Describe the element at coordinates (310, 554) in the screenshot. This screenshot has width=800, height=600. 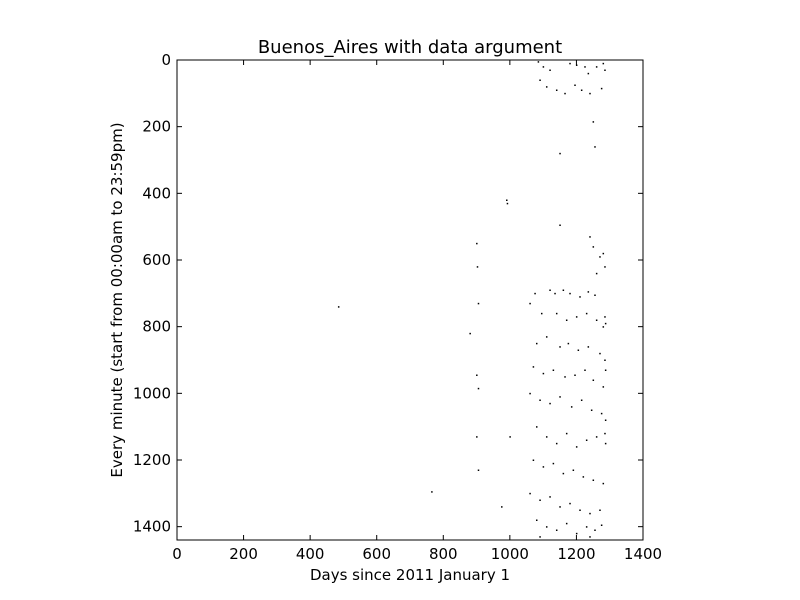
I see `x-tick-label: 400` at that location.